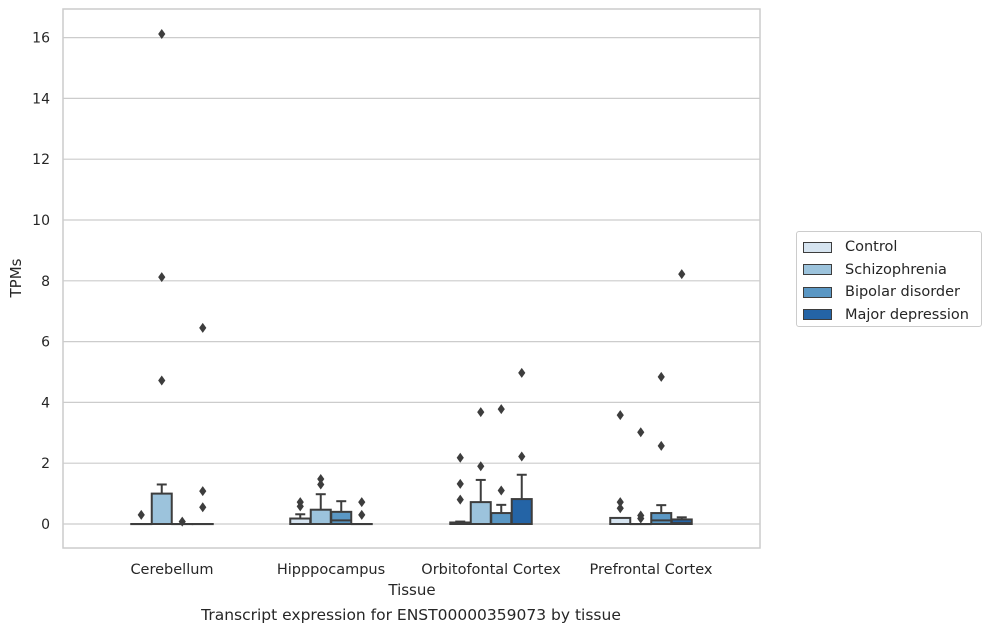 Image resolution: width=992 pixels, height=634 pixels. What do you see at coordinates (817, 247) in the screenshot?
I see `legend-swatch-control` at bounding box center [817, 247].